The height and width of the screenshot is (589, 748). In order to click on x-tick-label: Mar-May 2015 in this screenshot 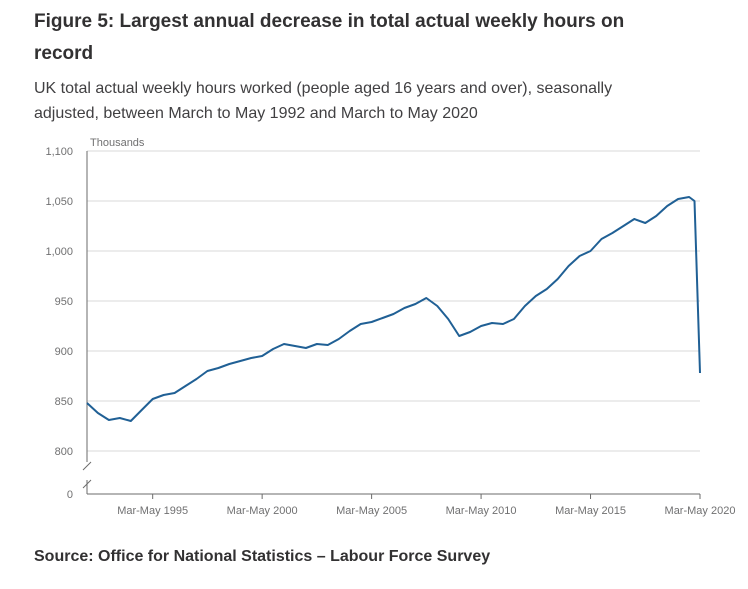, I will do `click(590, 511)`.